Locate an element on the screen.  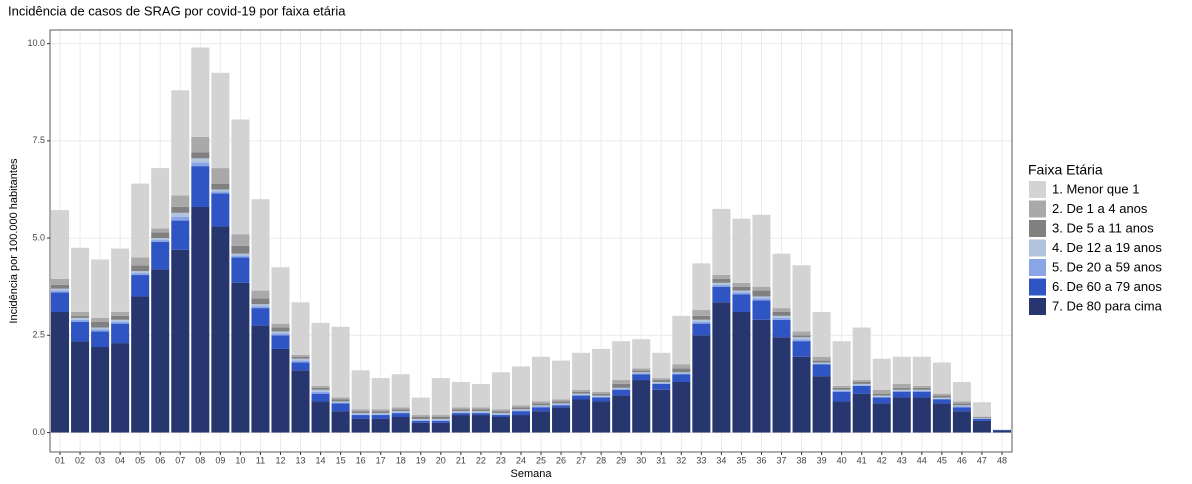
x-tick-label: 05 is located at coordinates (140, 460).